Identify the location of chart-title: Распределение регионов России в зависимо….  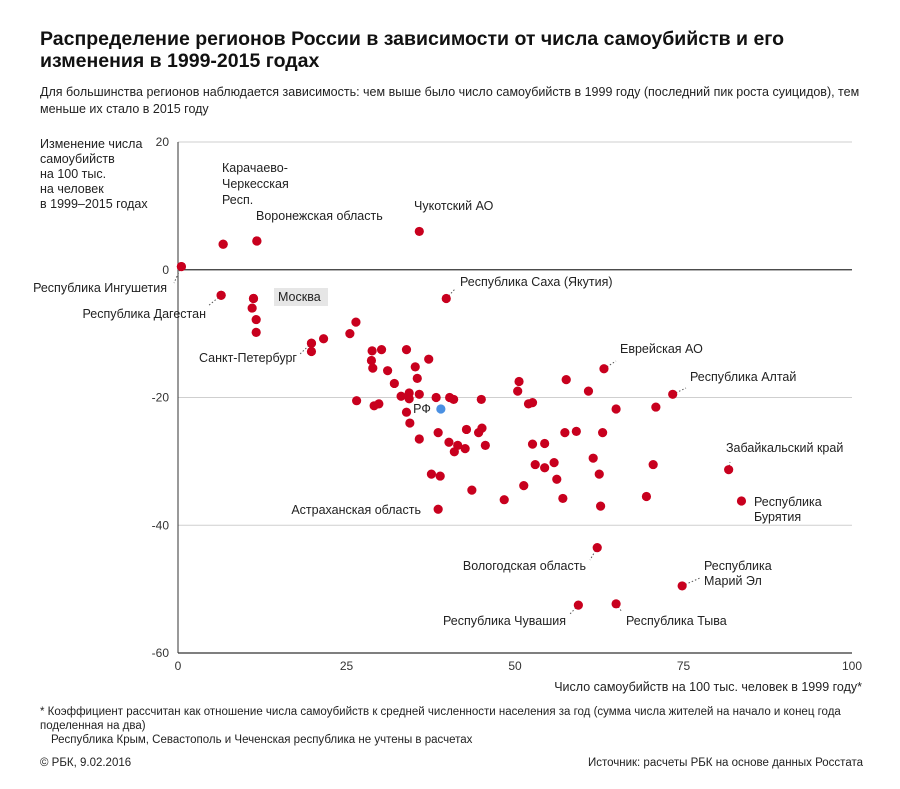
(412, 50).